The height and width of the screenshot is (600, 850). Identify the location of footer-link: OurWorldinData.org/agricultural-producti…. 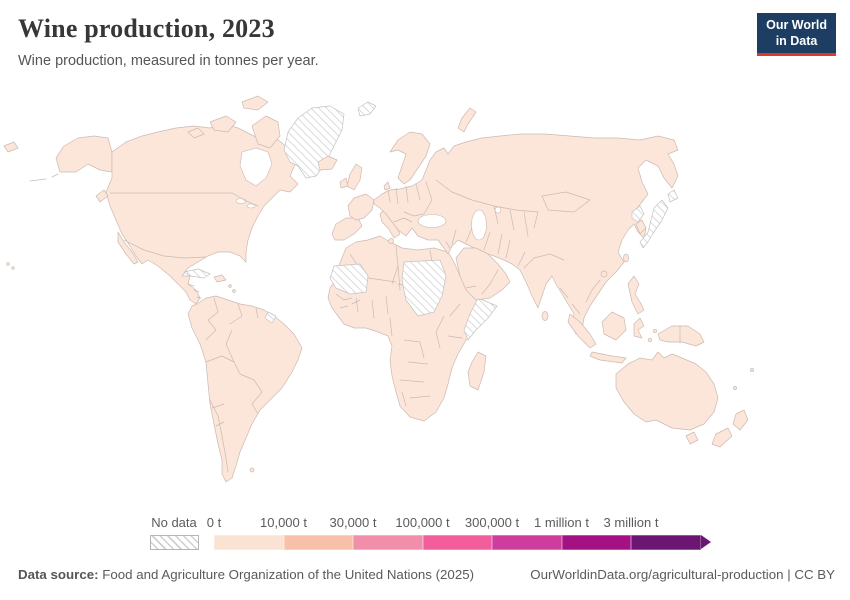
(682, 574).